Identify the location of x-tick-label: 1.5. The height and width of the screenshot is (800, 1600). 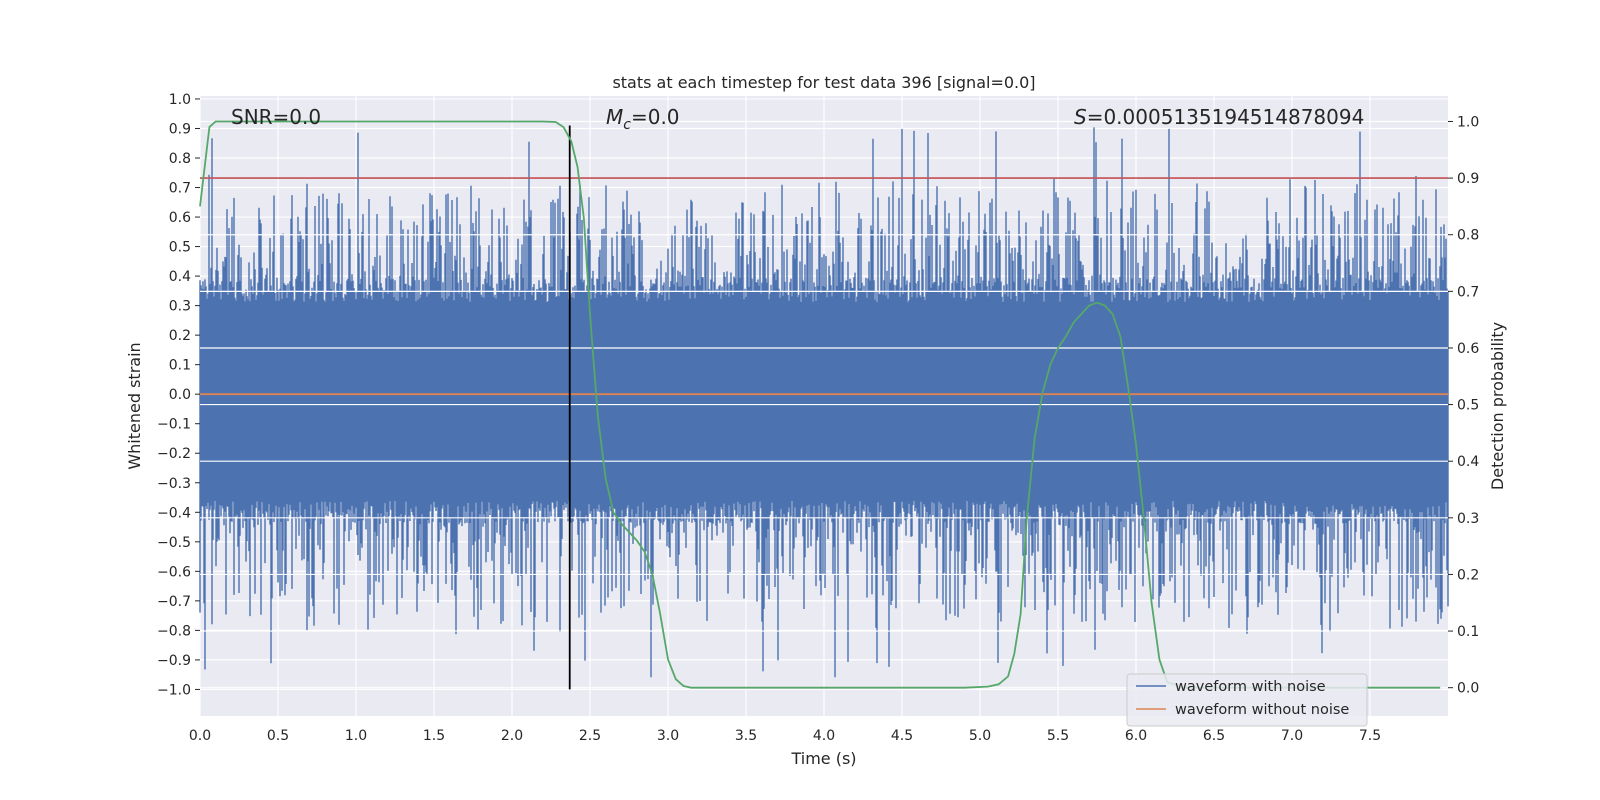
(434, 736).